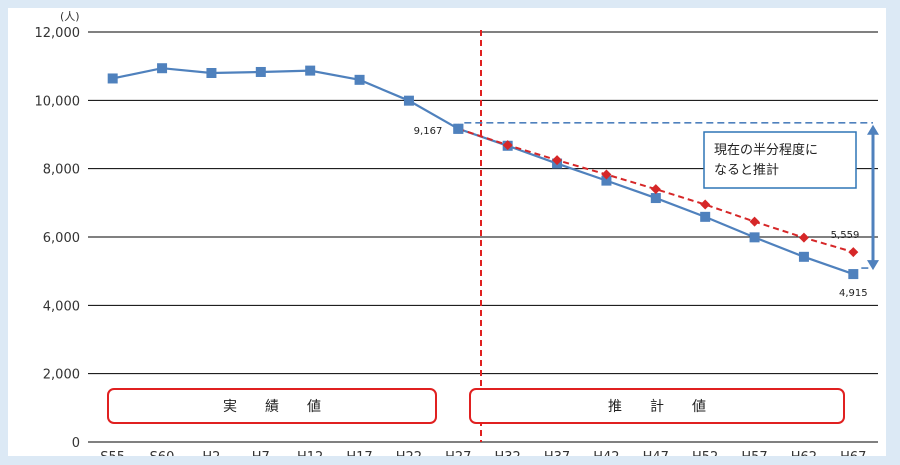  Describe the element at coordinates (310, 453) in the screenshot. I see `x-tick-label: H12` at that location.